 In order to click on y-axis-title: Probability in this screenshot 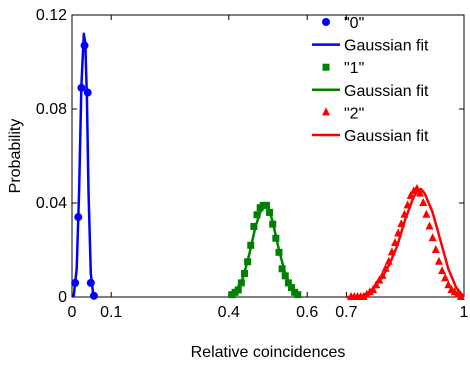, I will do `click(15, 156)`.